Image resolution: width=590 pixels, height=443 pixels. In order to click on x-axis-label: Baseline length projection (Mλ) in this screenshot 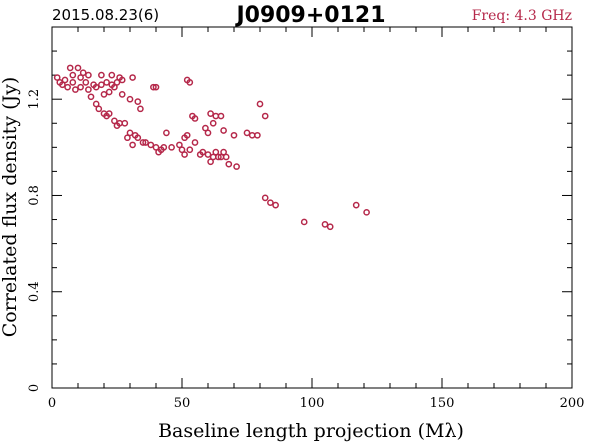, I will do `click(311, 431)`.